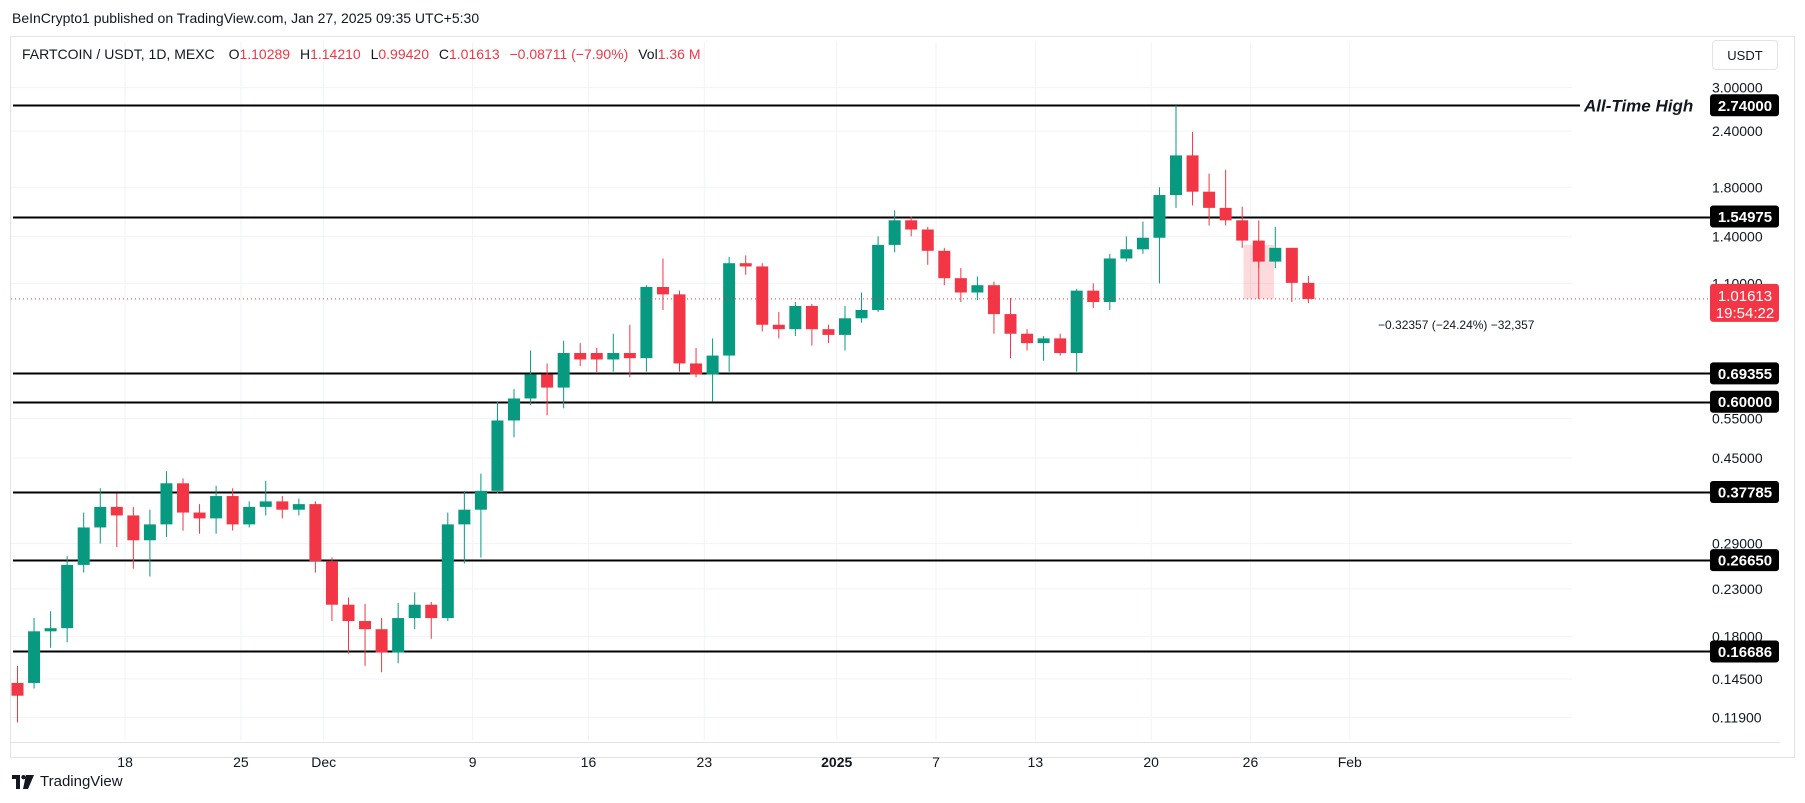 Image resolution: width=1805 pixels, height=803 pixels. What do you see at coordinates (443, 54) in the screenshot?
I see `close-label: C` at bounding box center [443, 54].